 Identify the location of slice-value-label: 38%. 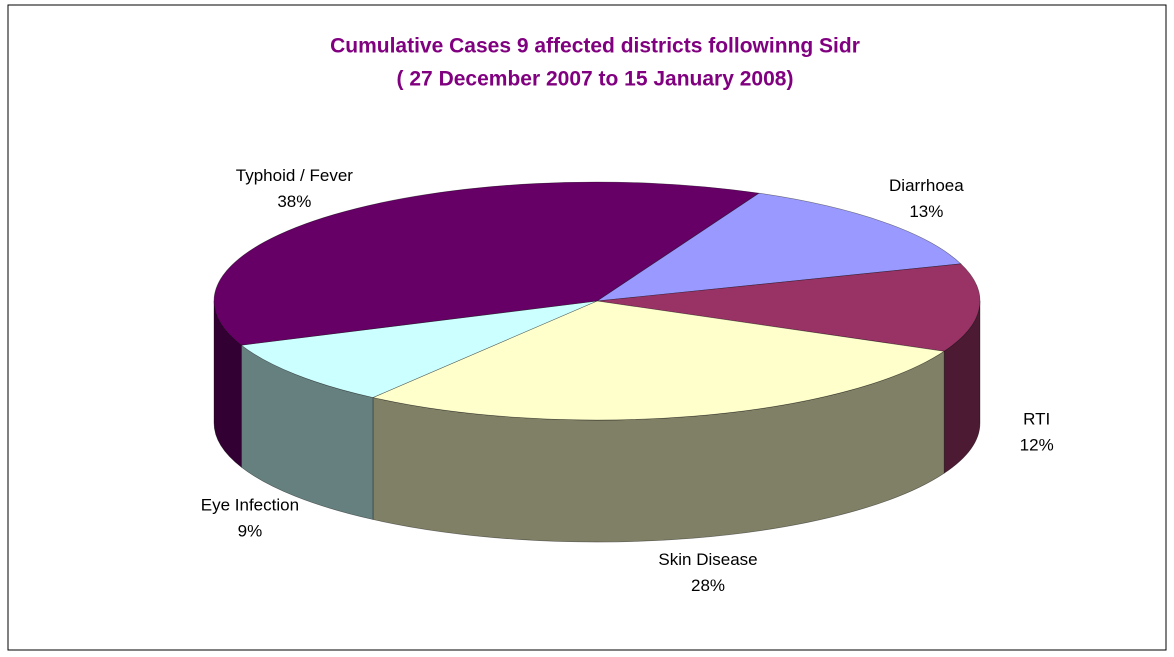
(294, 201).